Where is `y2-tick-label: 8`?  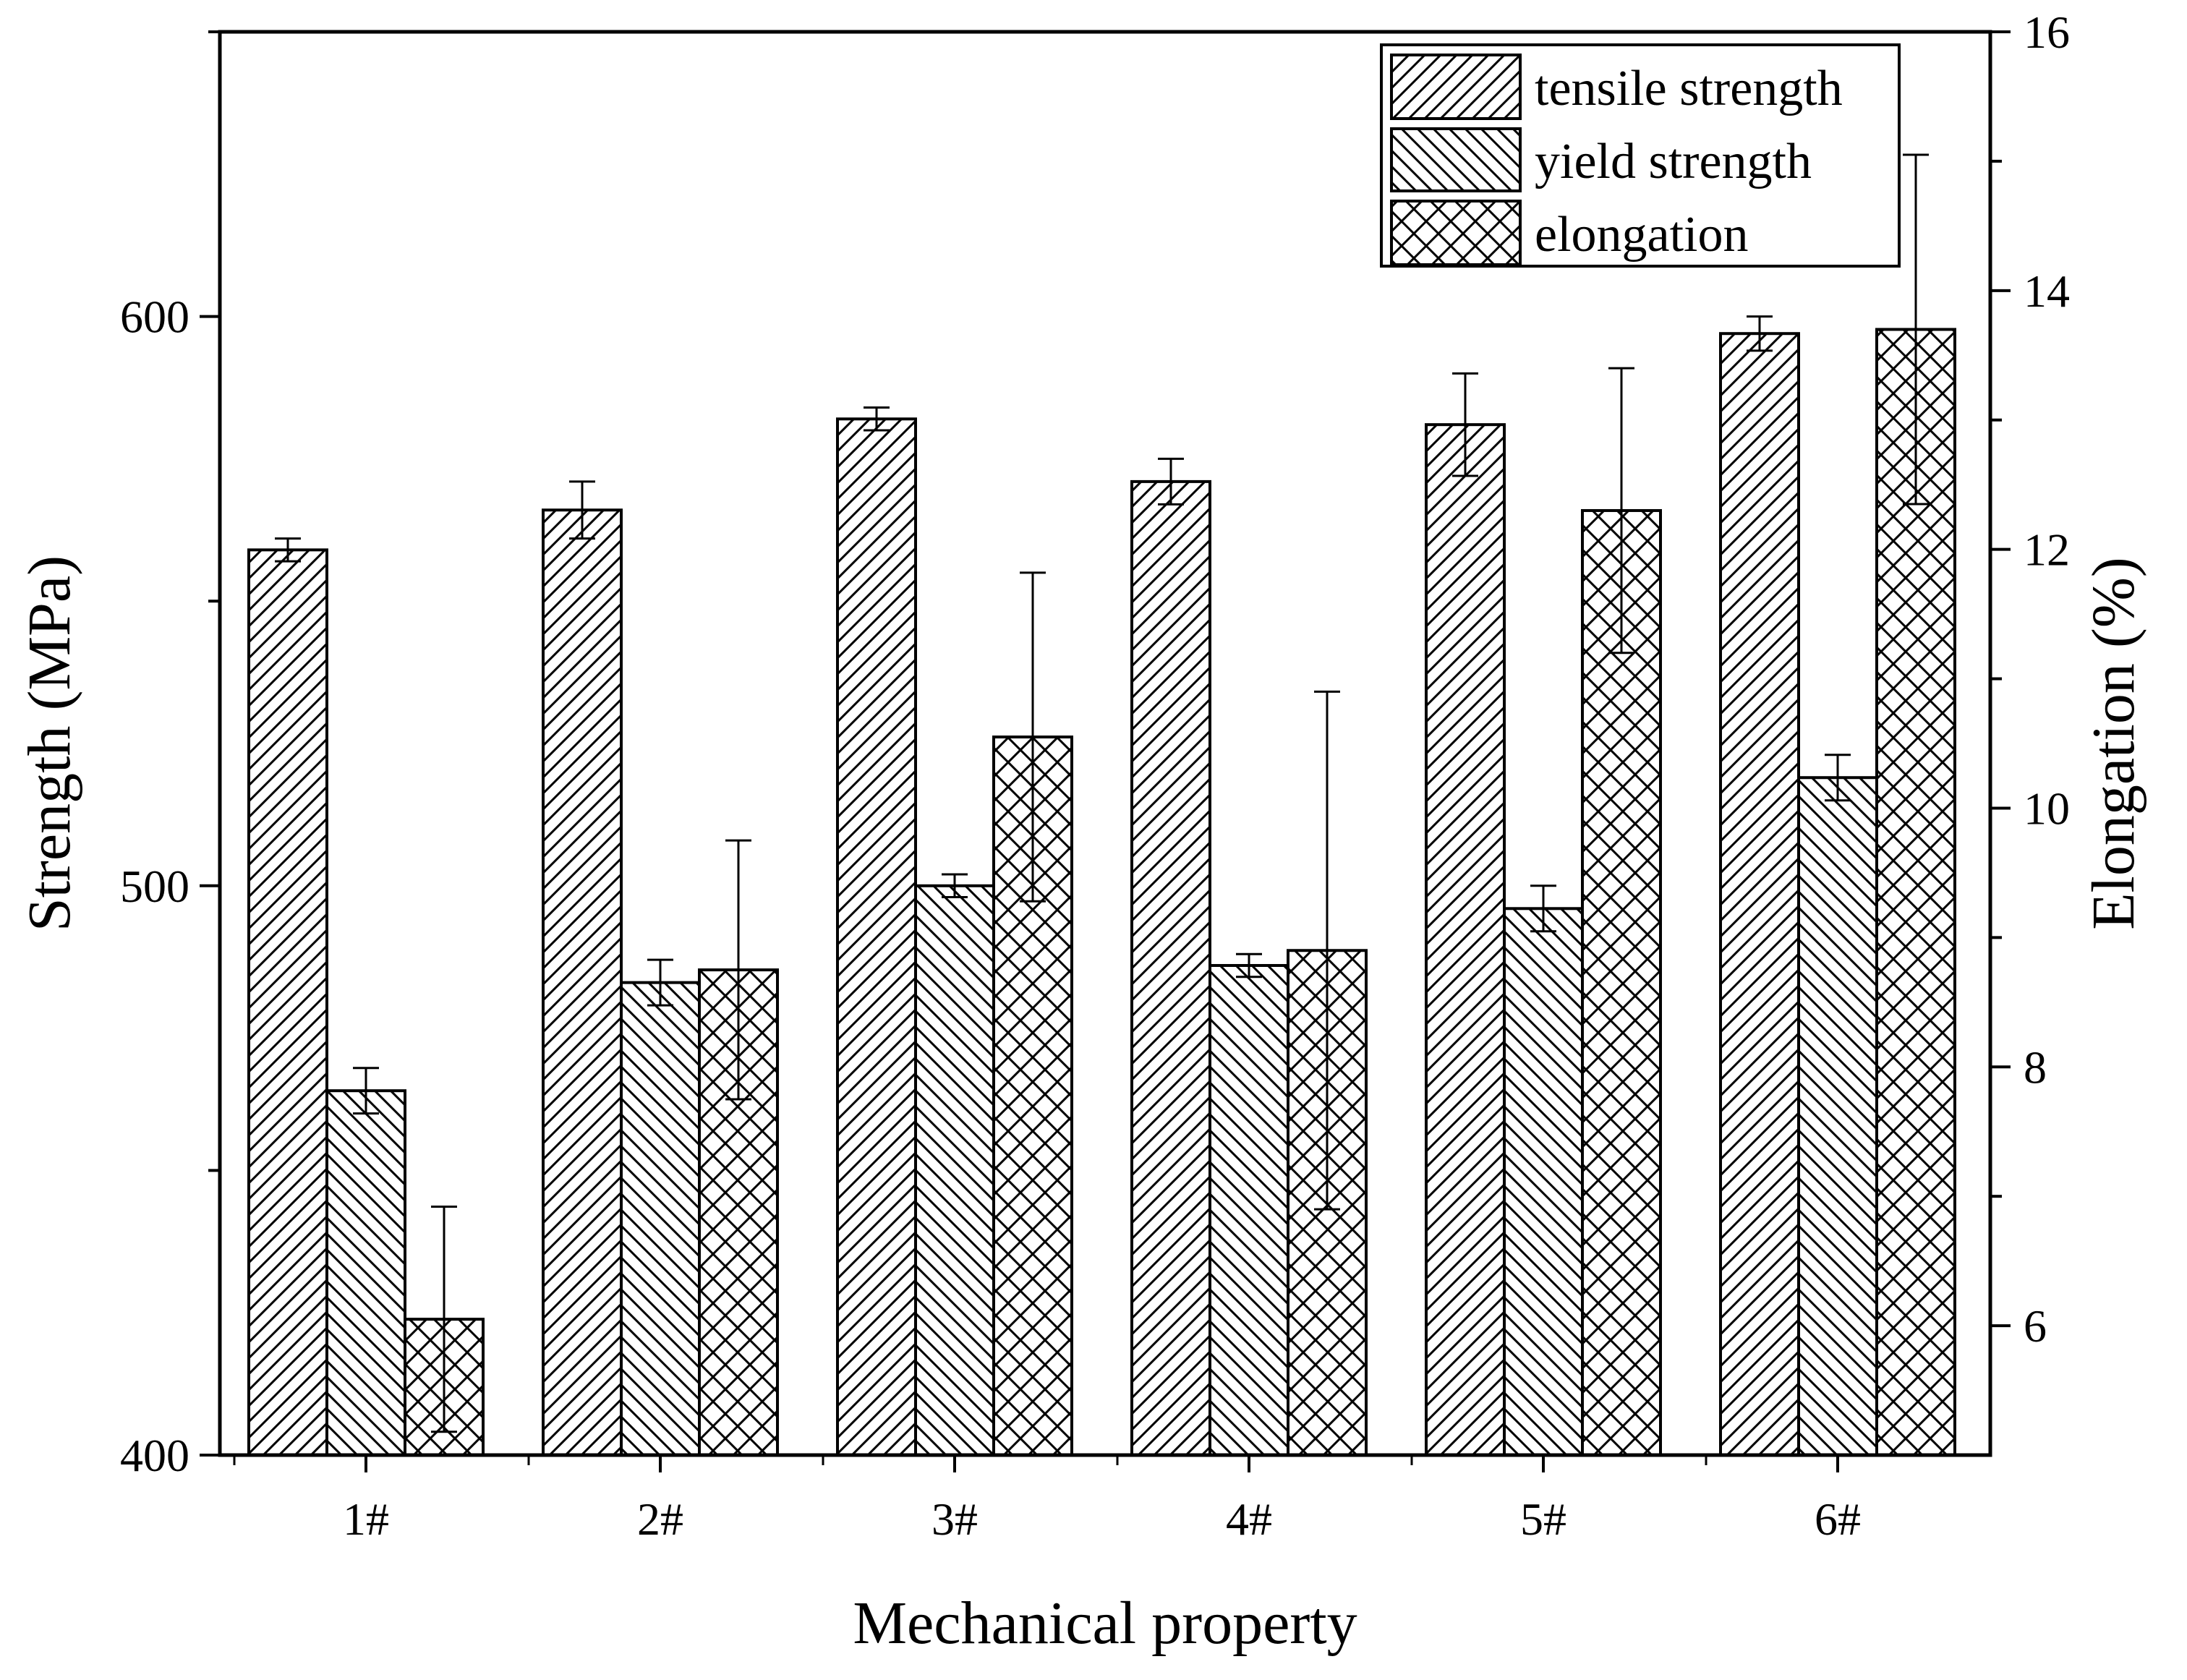
y2-tick-label: 8 is located at coordinates (2035, 1067).